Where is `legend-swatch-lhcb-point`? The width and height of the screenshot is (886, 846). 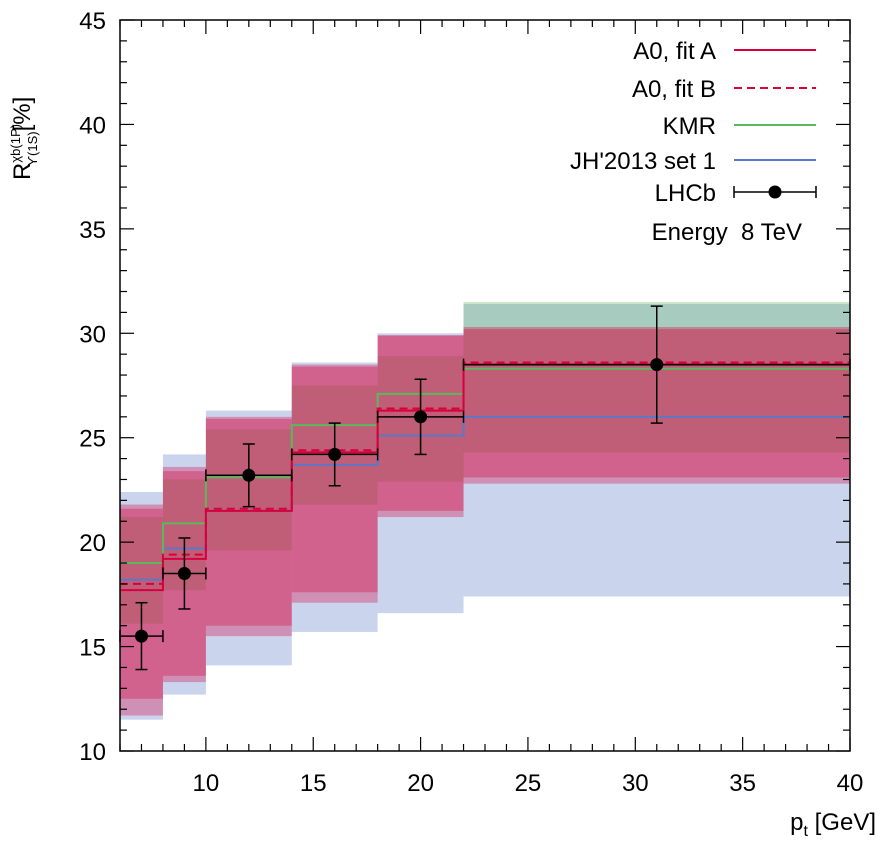
legend-swatch-lhcb-point is located at coordinates (775, 192).